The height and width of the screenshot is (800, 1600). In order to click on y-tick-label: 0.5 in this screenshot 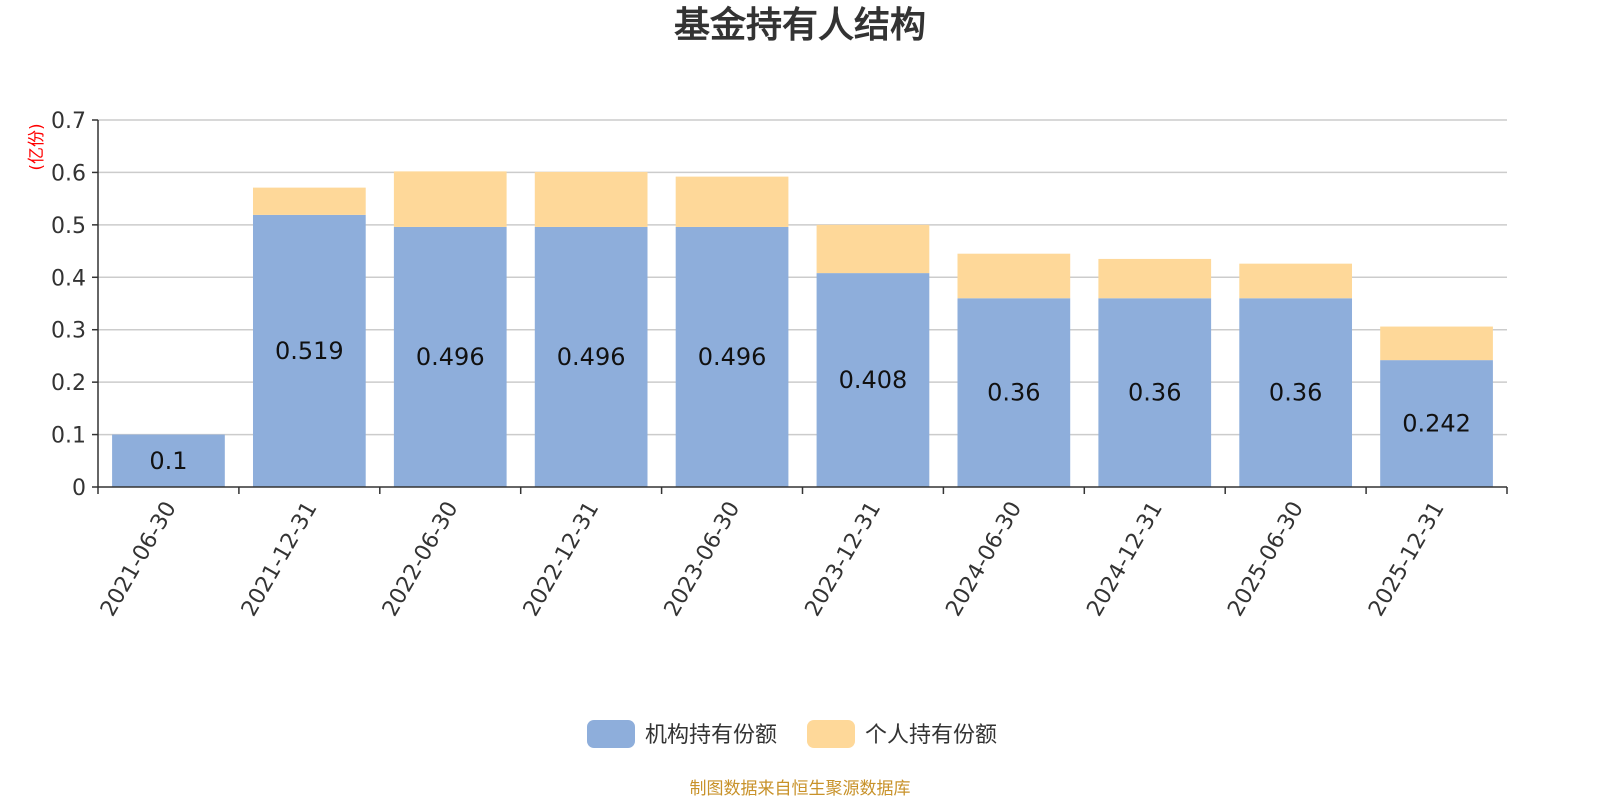, I will do `click(68, 226)`.